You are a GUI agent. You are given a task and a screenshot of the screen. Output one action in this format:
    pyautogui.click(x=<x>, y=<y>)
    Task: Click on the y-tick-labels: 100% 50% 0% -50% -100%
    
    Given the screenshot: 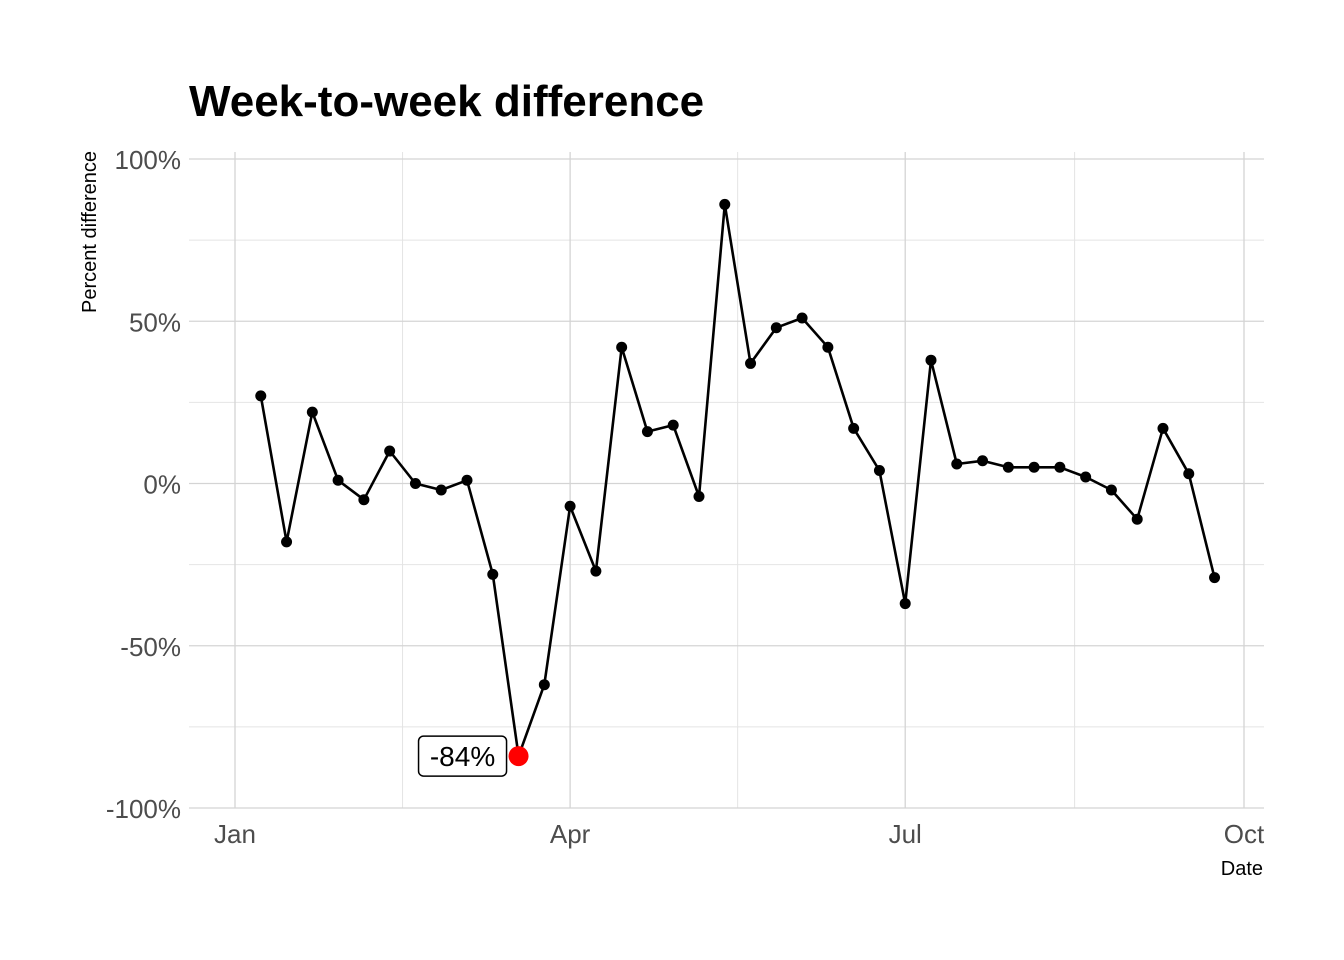 What is the action you would take?
    pyautogui.click(x=143, y=484)
    